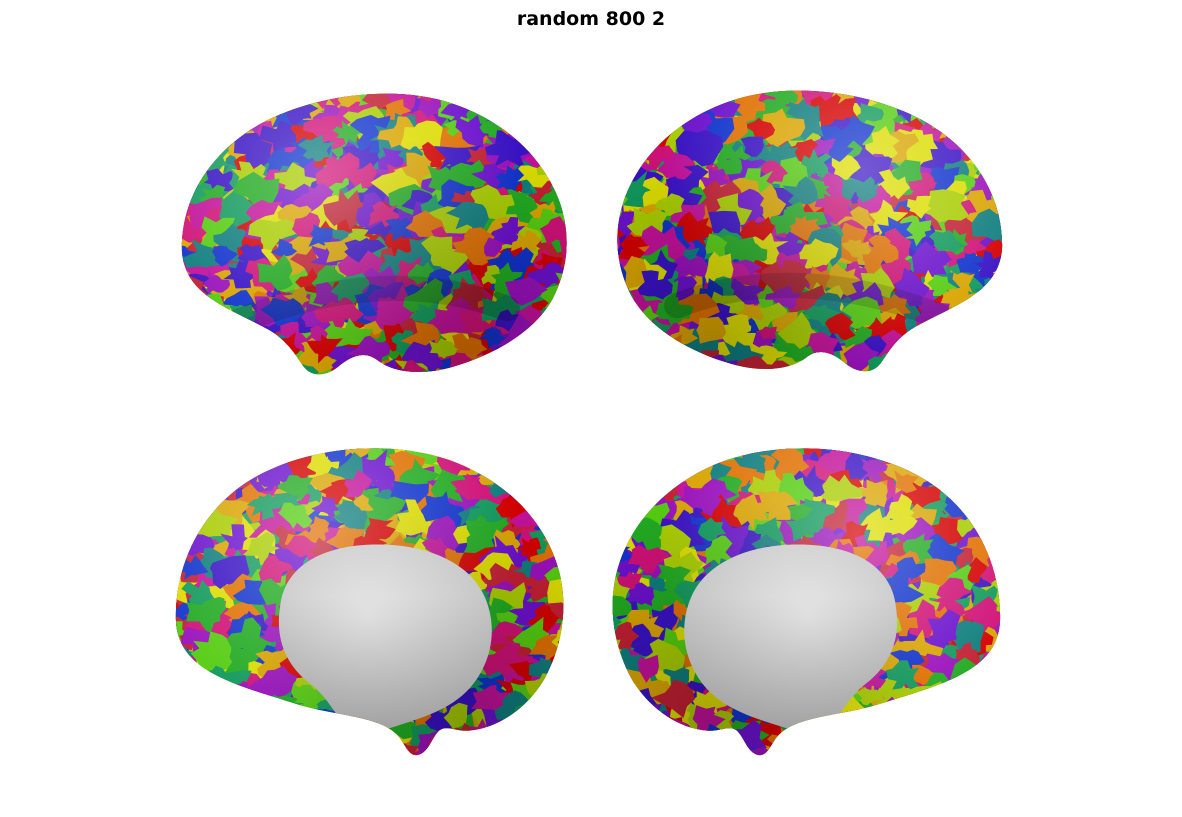 This screenshot has height=817, width=1182. I want to click on brain-view-right-medial, so click(808, 600).